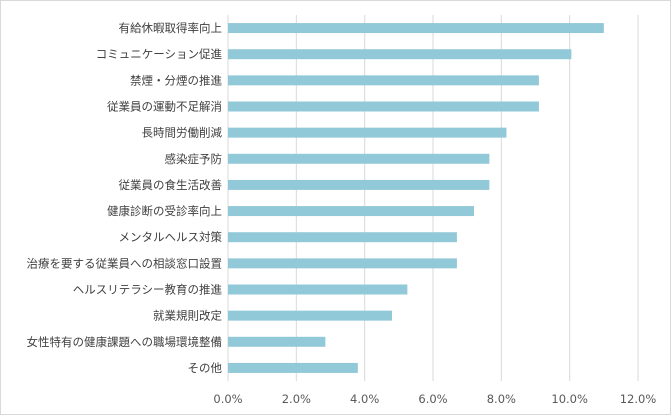 This screenshot has height=416, width=671. I want to click on category-label: メンタルヘルス対策, so click(171, 237).